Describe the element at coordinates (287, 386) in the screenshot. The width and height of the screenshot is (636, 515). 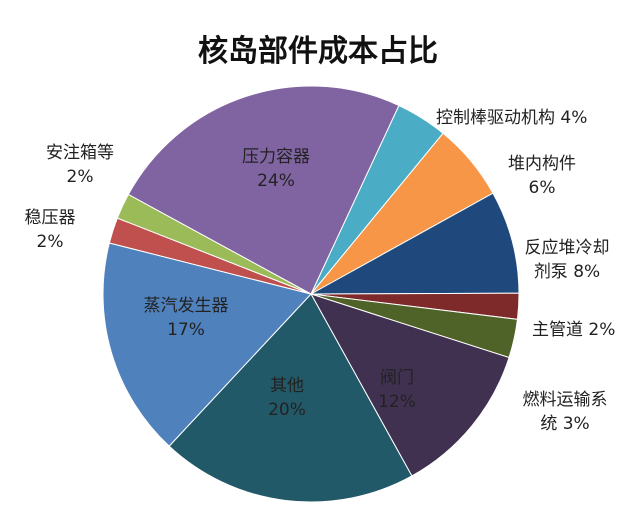
I see `label-others-name: 其他` at that location.